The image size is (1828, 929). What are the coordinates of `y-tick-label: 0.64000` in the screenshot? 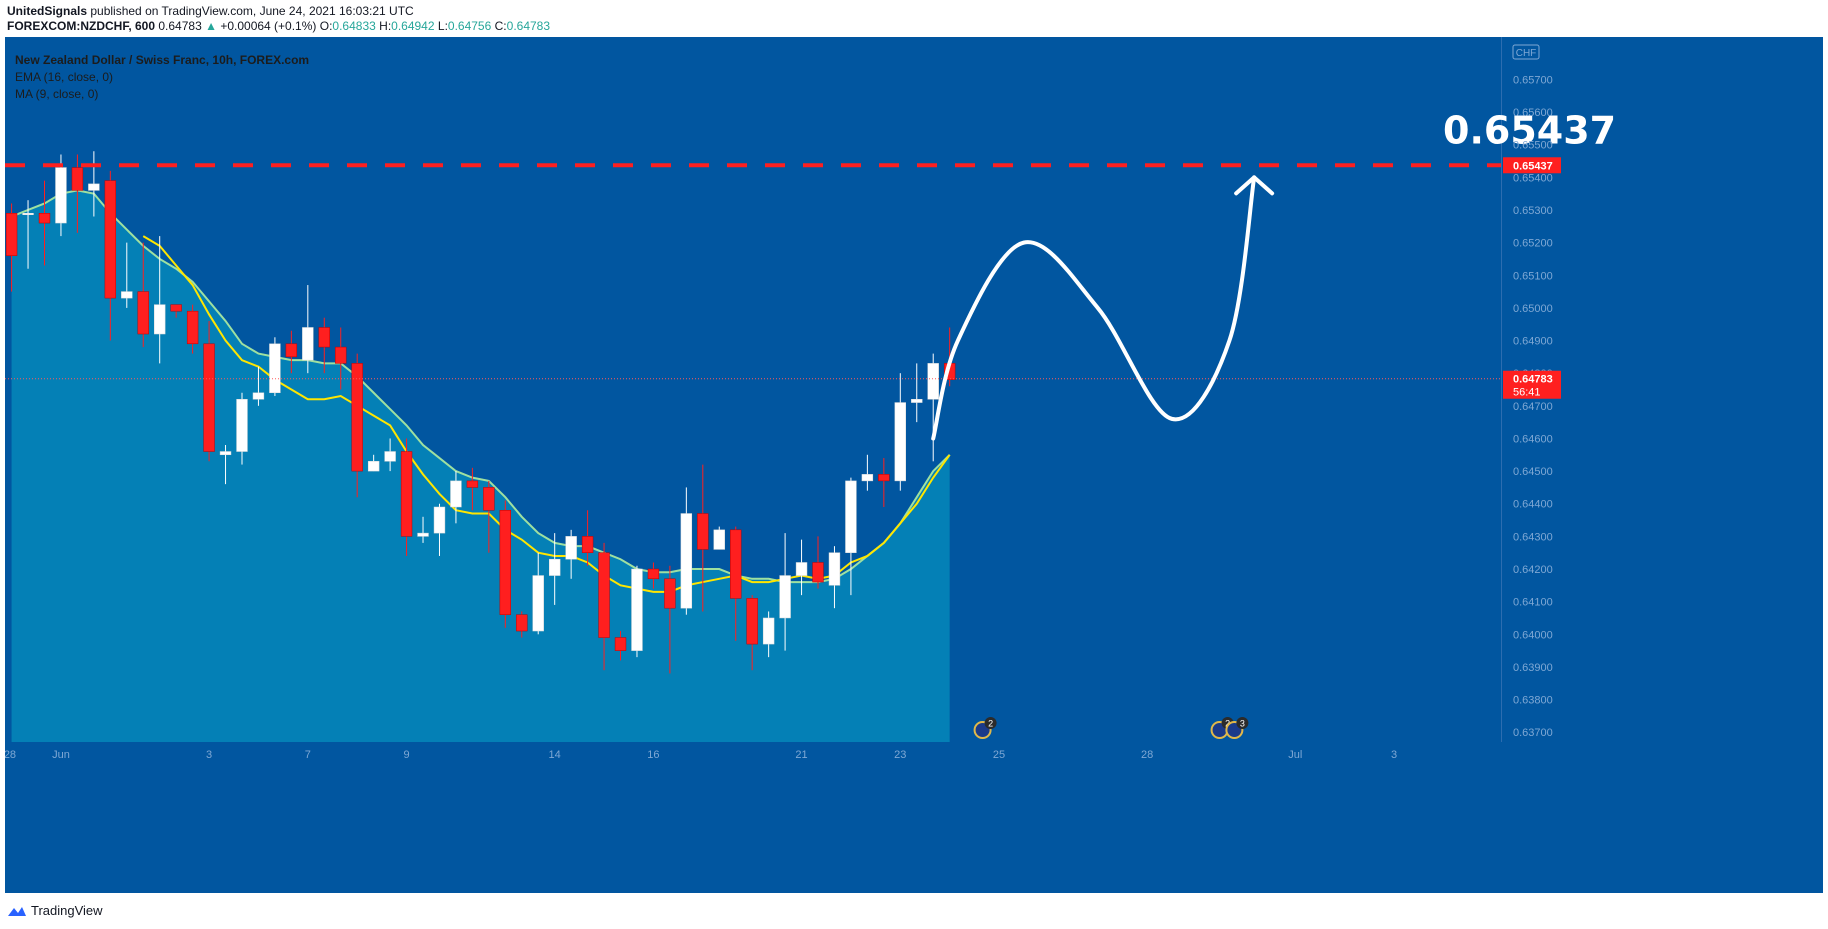 It's located at (1533, 635).